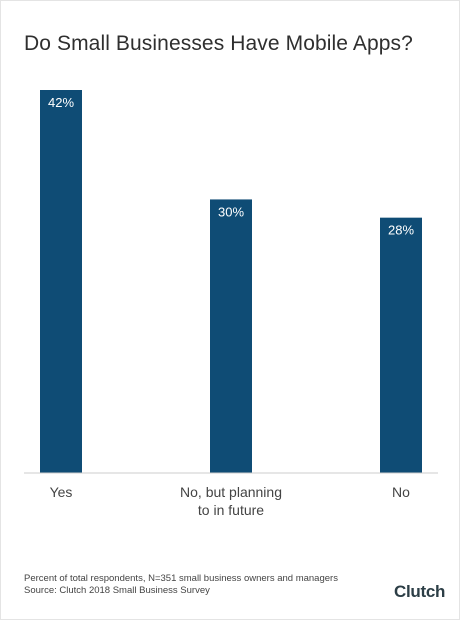 This screenshot has width=460, height=620. Describe the element at coordinates (231, 492) in the screenshot. I see `category-label-line: No, but planning` at that location.